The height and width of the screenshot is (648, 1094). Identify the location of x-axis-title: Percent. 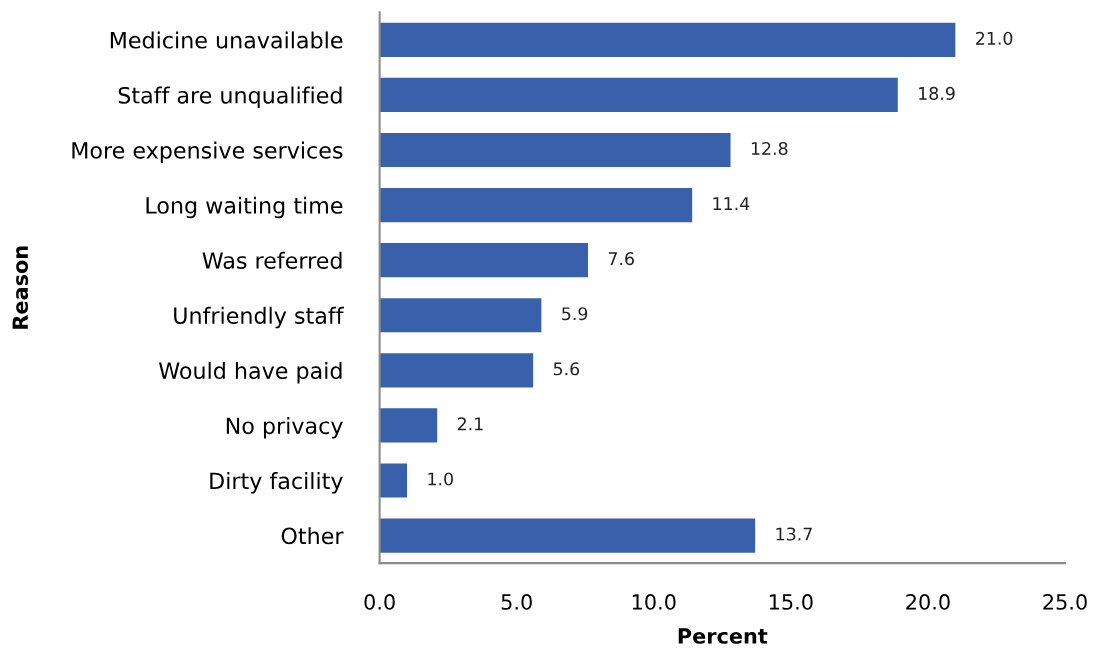
(723, 636).